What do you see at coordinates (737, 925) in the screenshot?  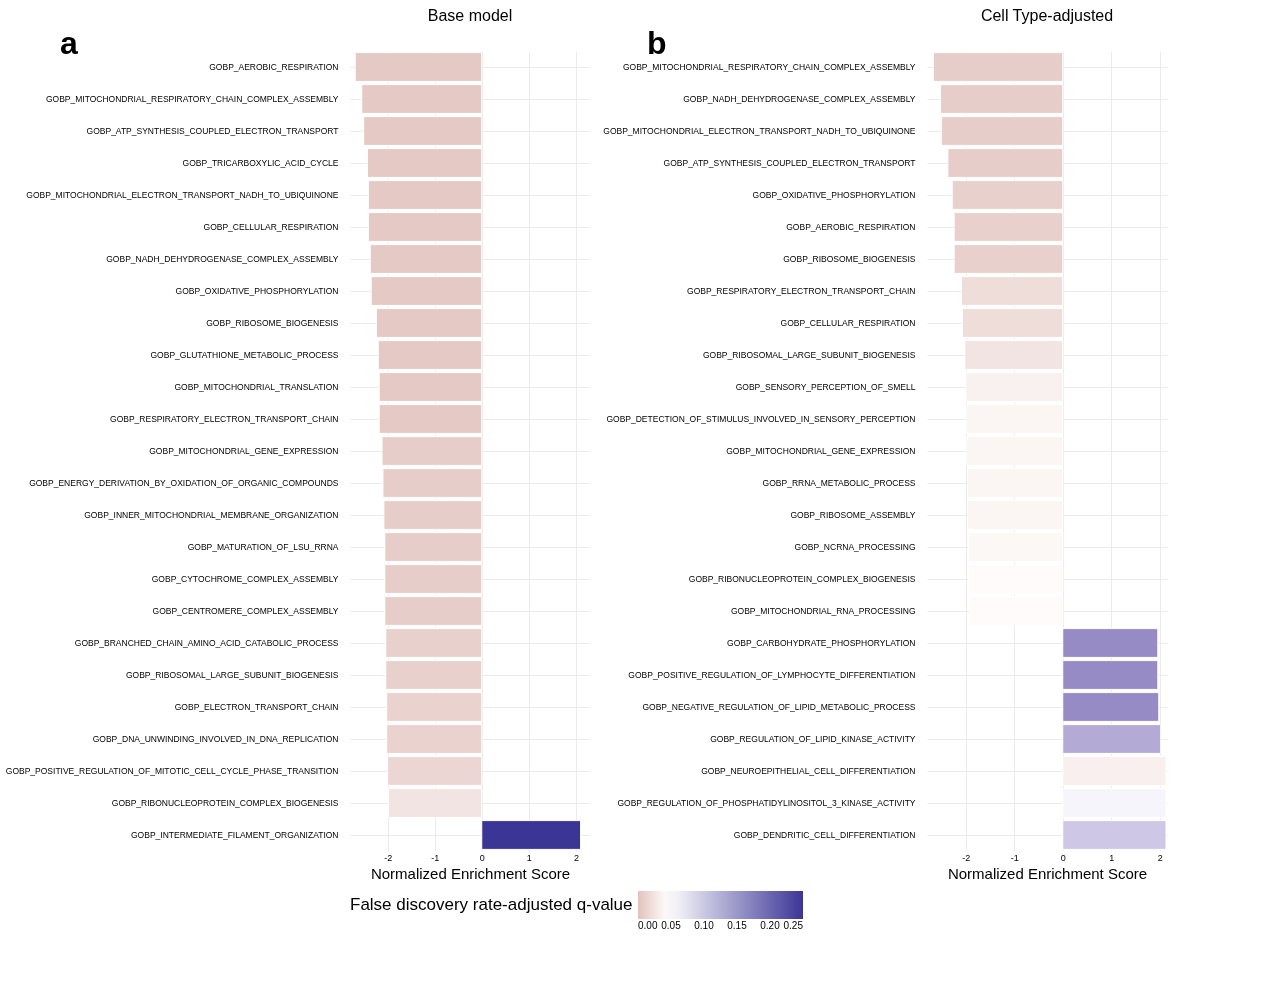 I see `color-bar-label: 0.15` at bounding box center [737, 925].